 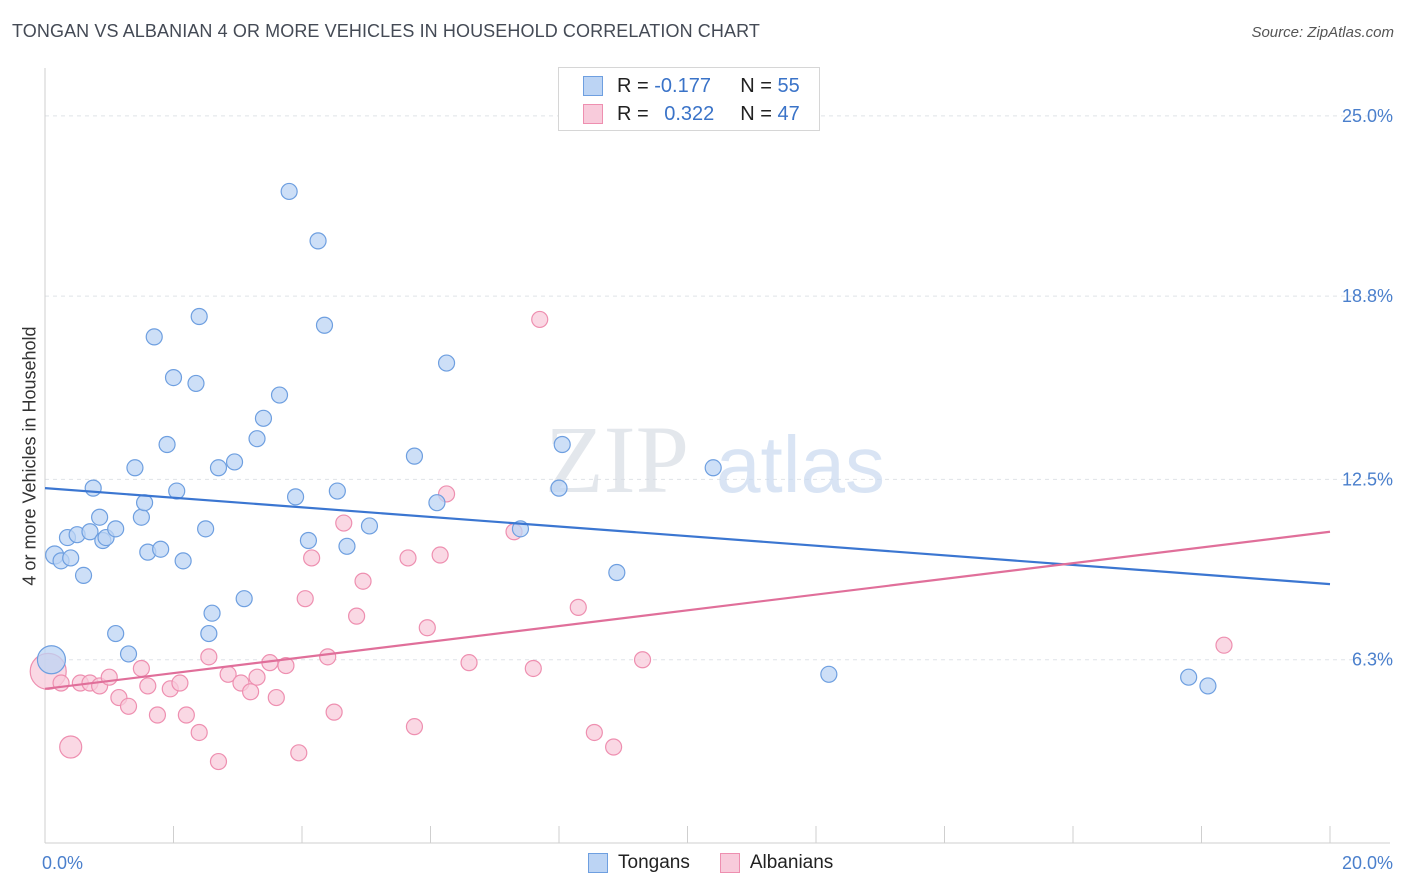 What do you see at coordinates (1367, 296) in the screenshot?
I see `y-tick-label-2: 18.8%` at bounding box center [1367, 296].